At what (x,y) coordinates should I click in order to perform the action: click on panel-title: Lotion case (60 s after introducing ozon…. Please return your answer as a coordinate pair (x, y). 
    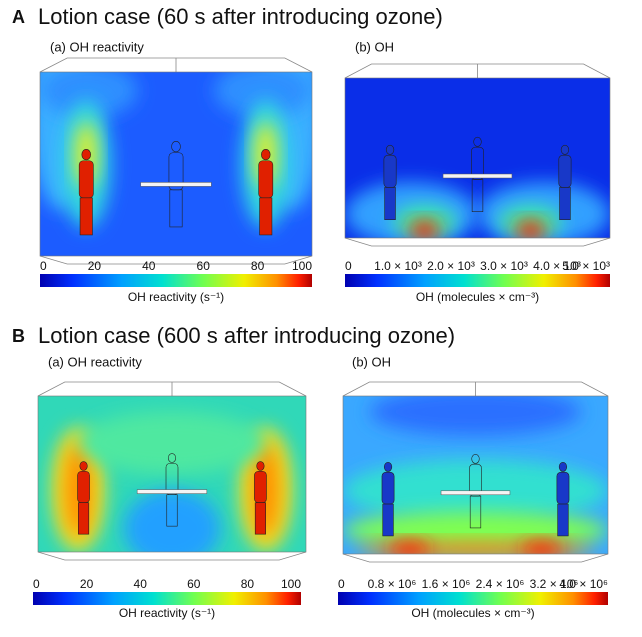
    Looking at the image, I should click on (240, 16).